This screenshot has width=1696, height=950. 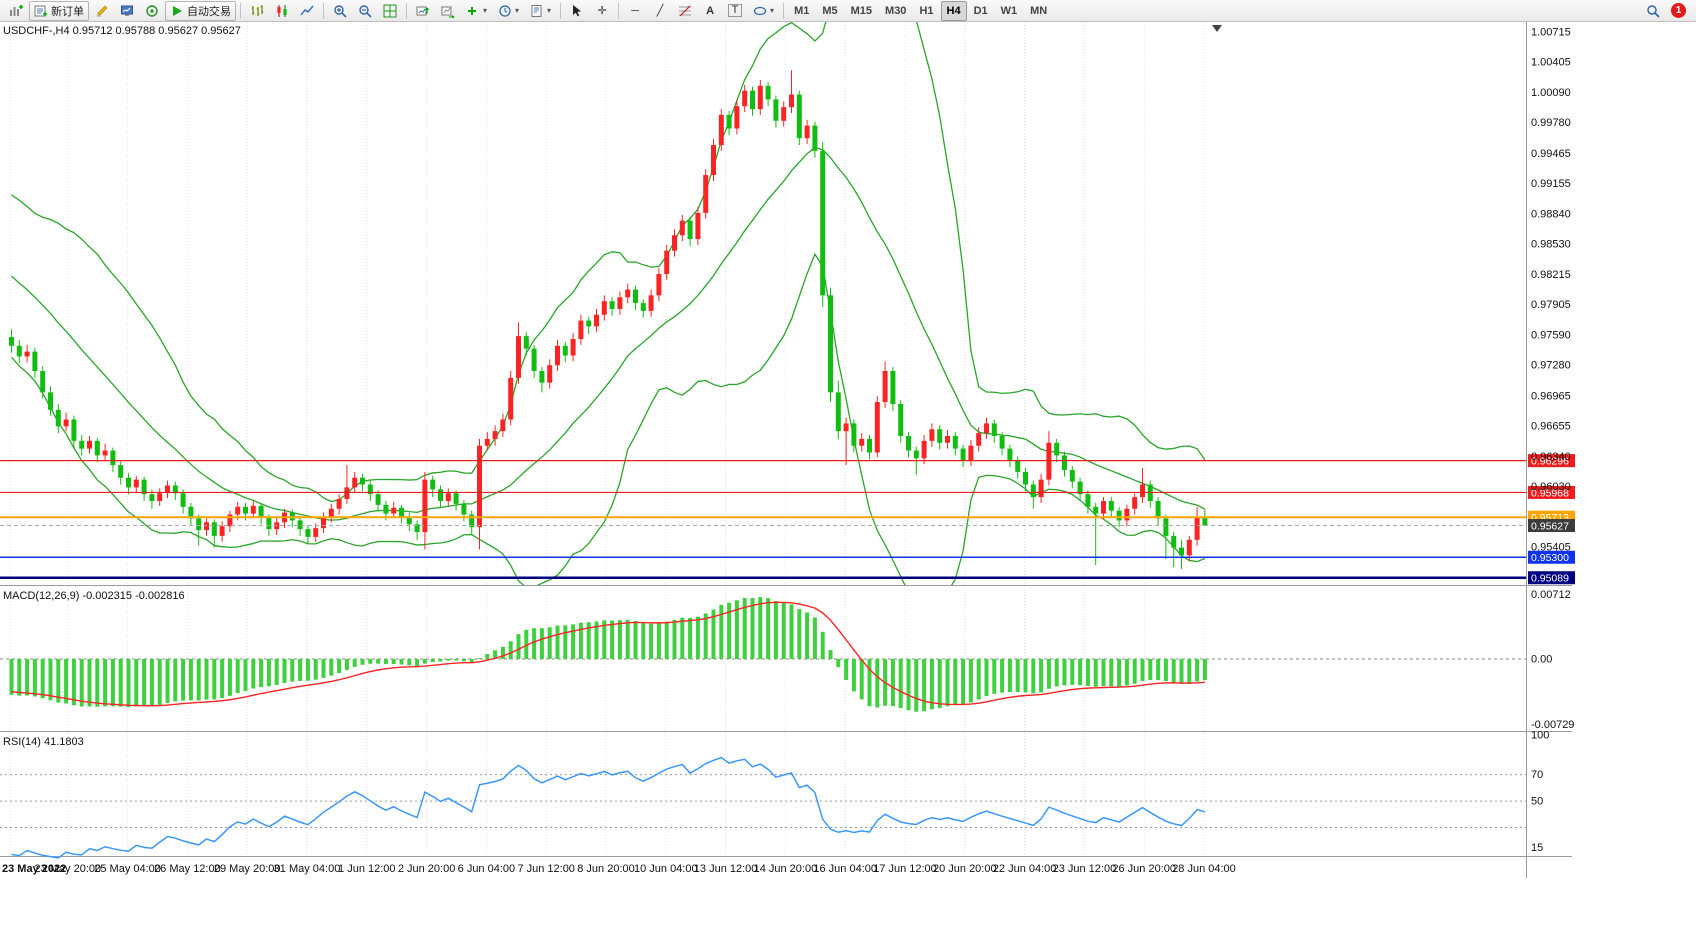 I want to click on timeframe-m15: M15, so click(x=861, y=11).